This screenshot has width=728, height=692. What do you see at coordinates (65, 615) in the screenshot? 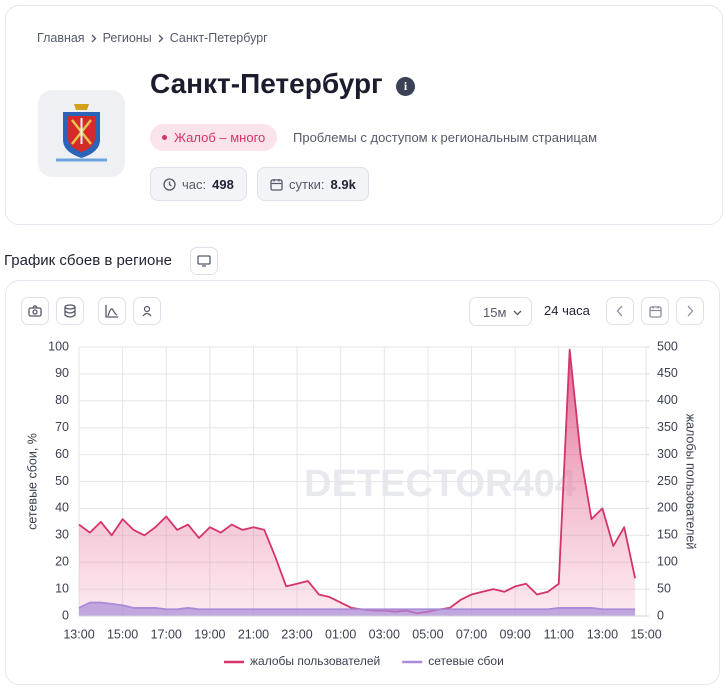
I see `y-tick-label: 0` at bounding box center [65, 615].